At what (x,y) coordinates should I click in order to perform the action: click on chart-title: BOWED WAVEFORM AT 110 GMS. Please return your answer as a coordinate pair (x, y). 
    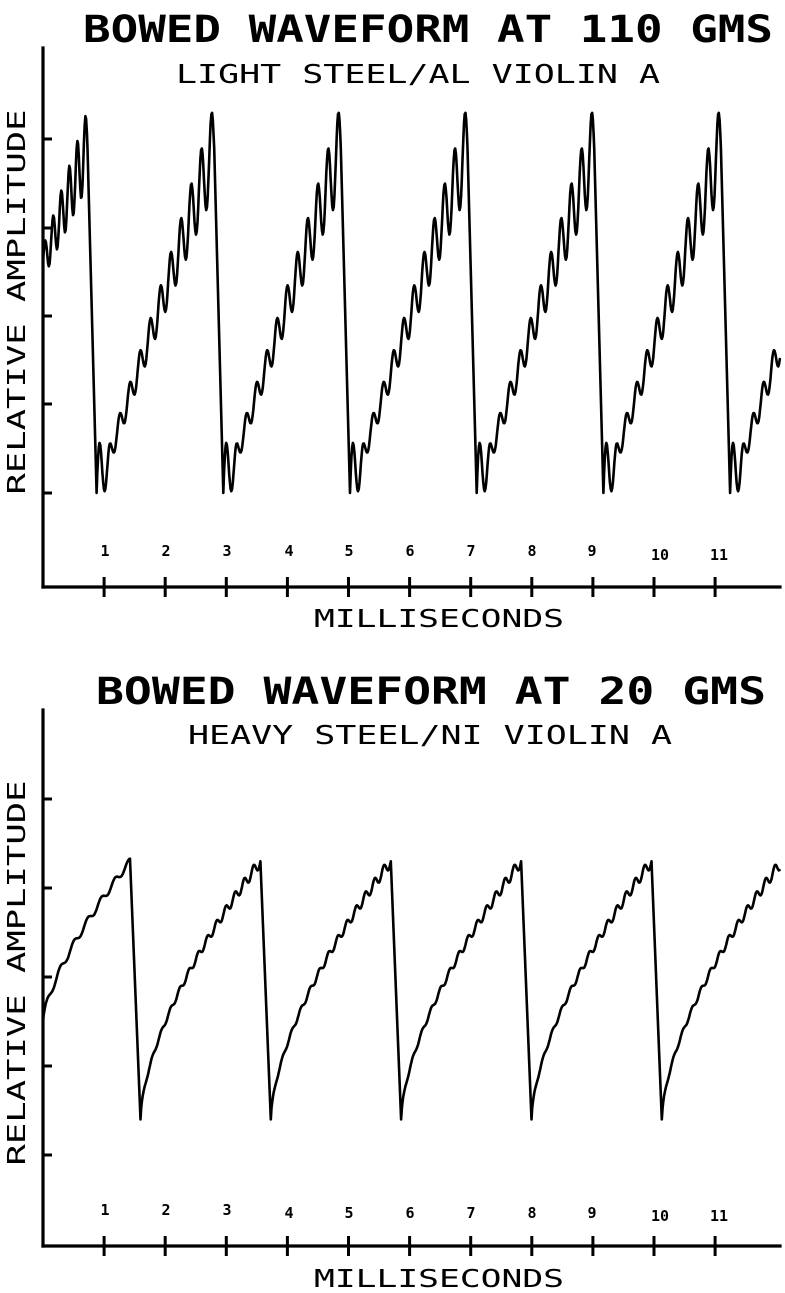
    Looking at the image, I should click on (428, 29).